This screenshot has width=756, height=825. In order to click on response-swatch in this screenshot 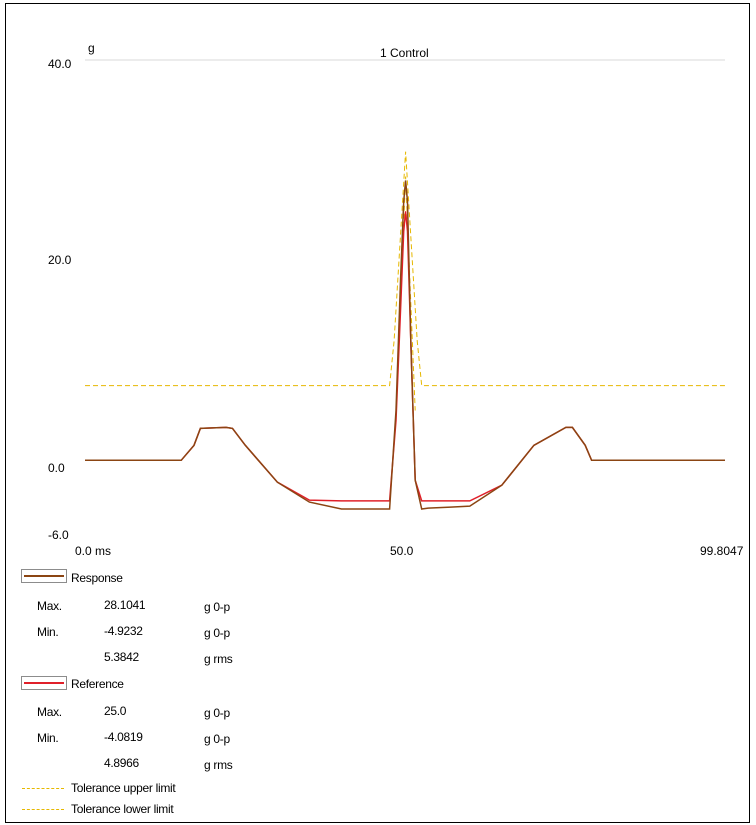, I will do `click(44, 576)`.